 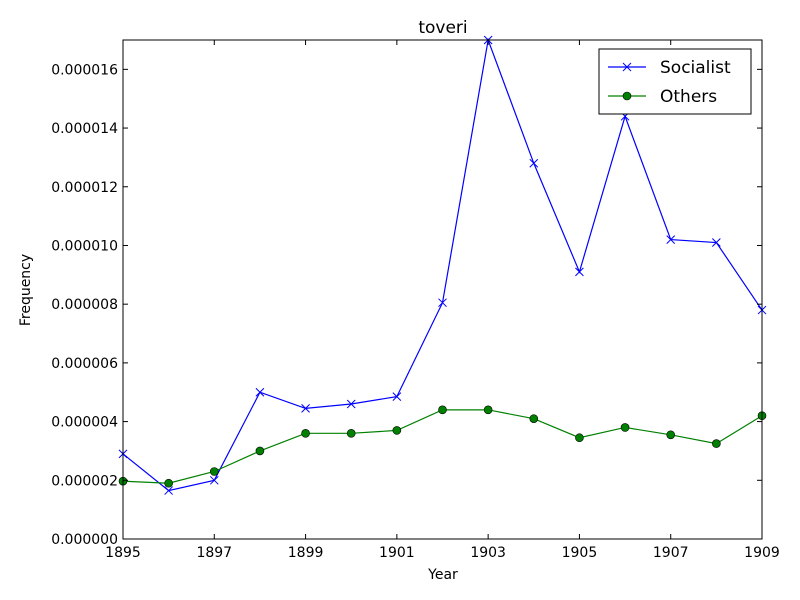 I want to click on legend-label-others: Others, so click(x=688, y=97).